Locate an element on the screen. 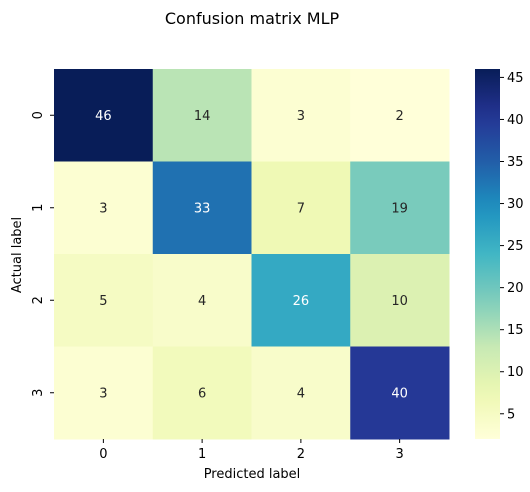  cell-value-label: 10 is located at coordinates (399, 301).